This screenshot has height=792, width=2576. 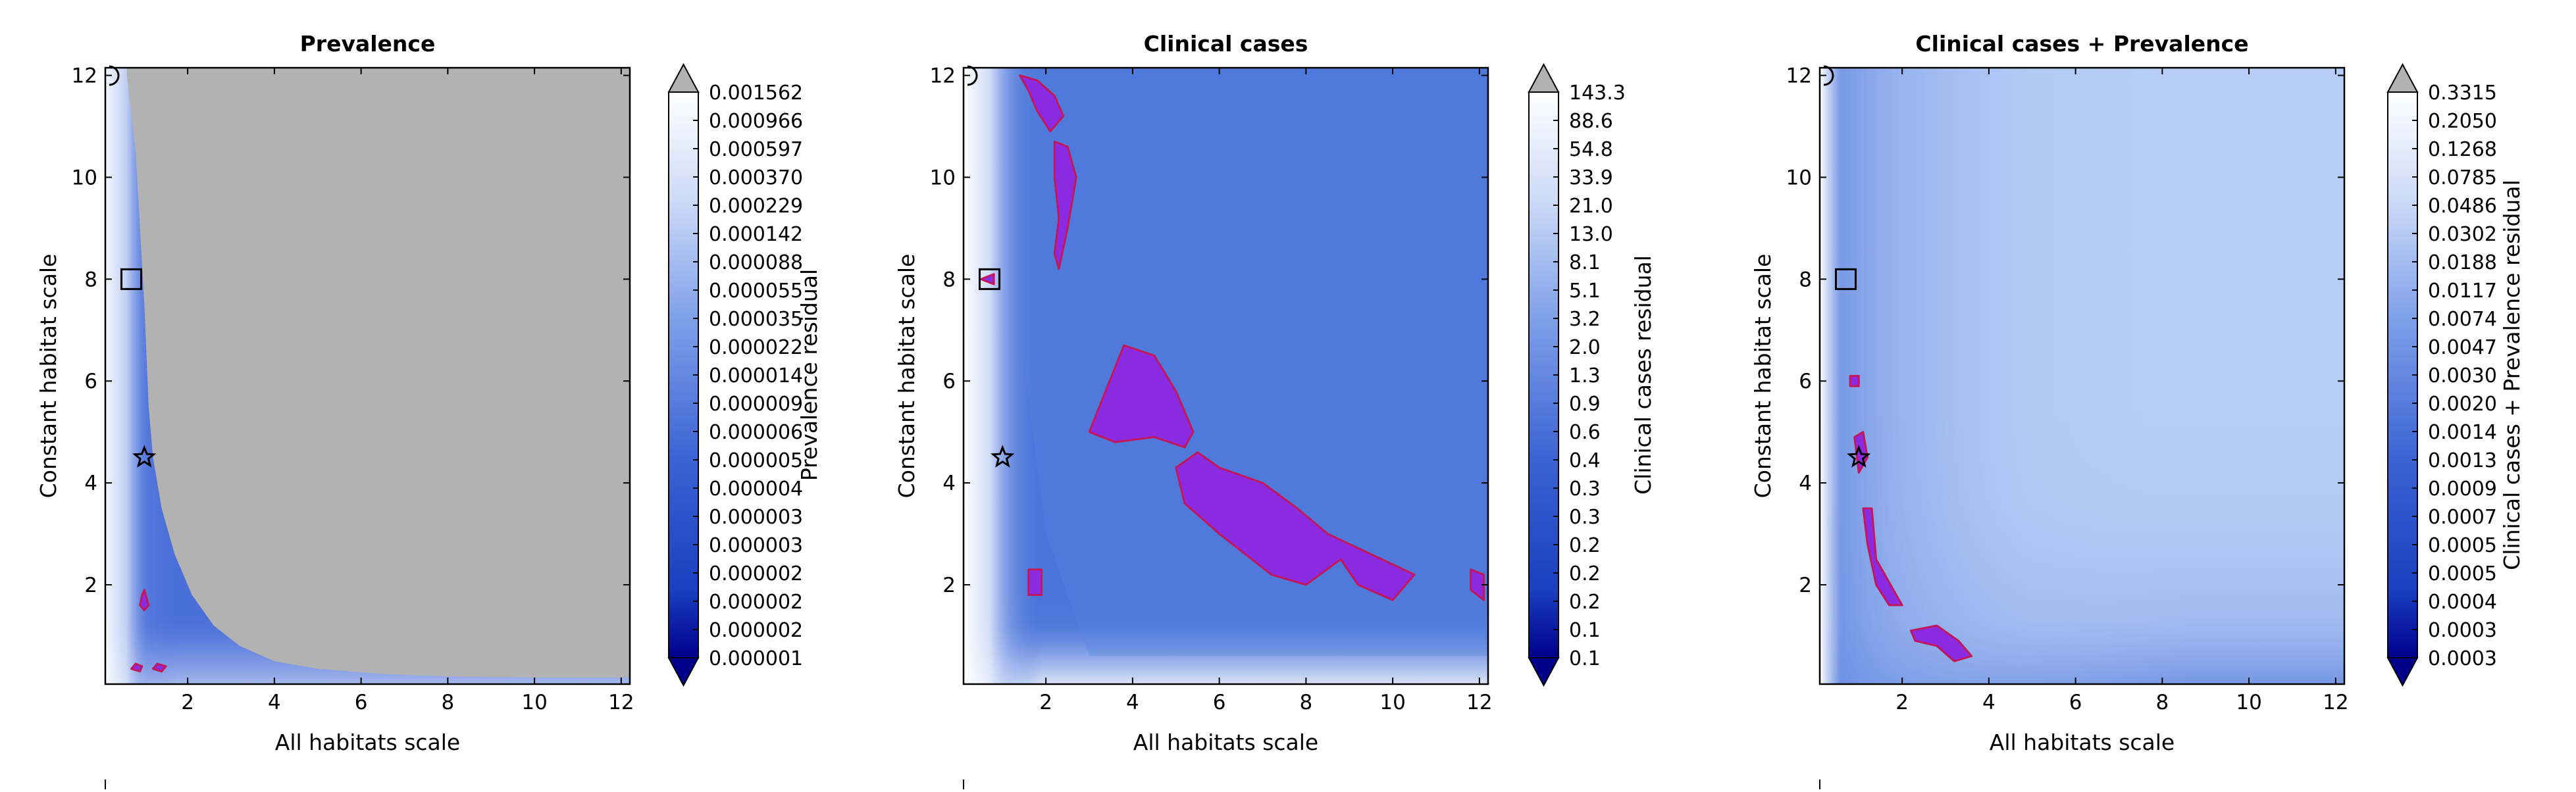 I want to click on heatmap-lighter-band, so click(x=1253, y=362).